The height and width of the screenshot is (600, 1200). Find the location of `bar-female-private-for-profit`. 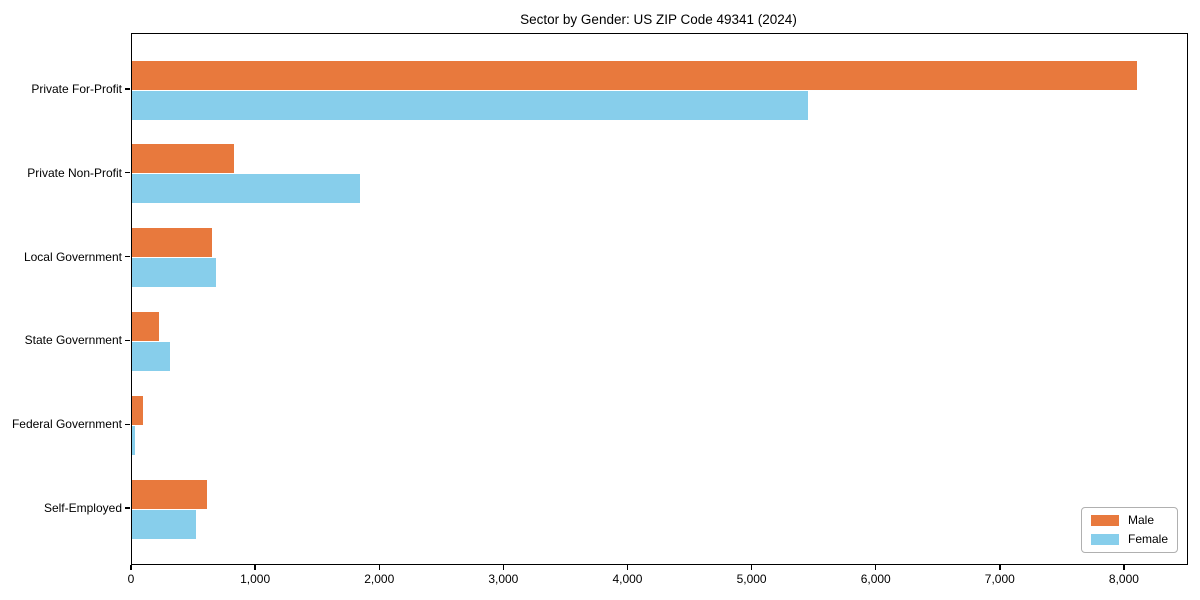

bar-female-private-for-profit is located at coordinates (470, 105).